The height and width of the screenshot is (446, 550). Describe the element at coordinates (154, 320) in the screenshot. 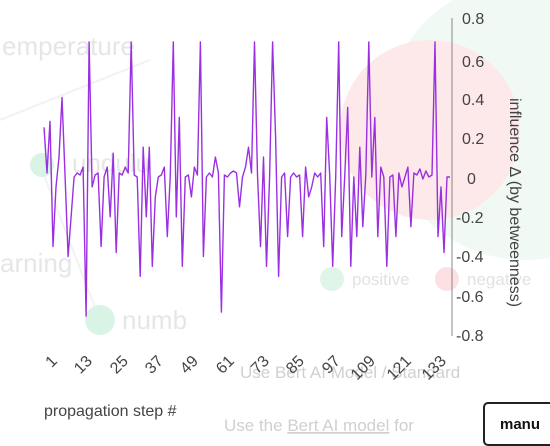

I see `background-word: numb` at that location.